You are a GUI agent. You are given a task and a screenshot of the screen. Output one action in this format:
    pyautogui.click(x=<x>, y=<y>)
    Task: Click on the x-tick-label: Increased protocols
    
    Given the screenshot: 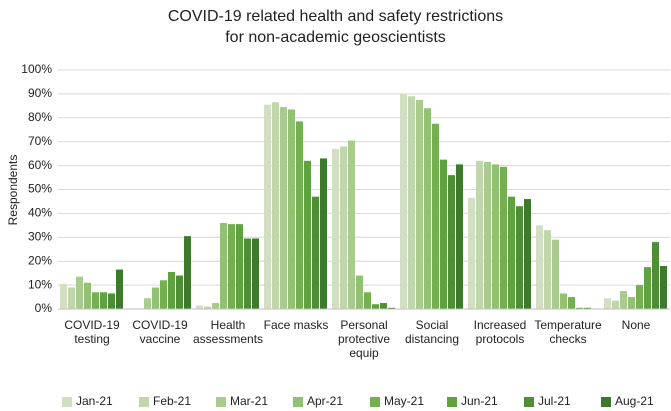 What is the action you would take?
    pyautogui.click(x=500, y=332)
    